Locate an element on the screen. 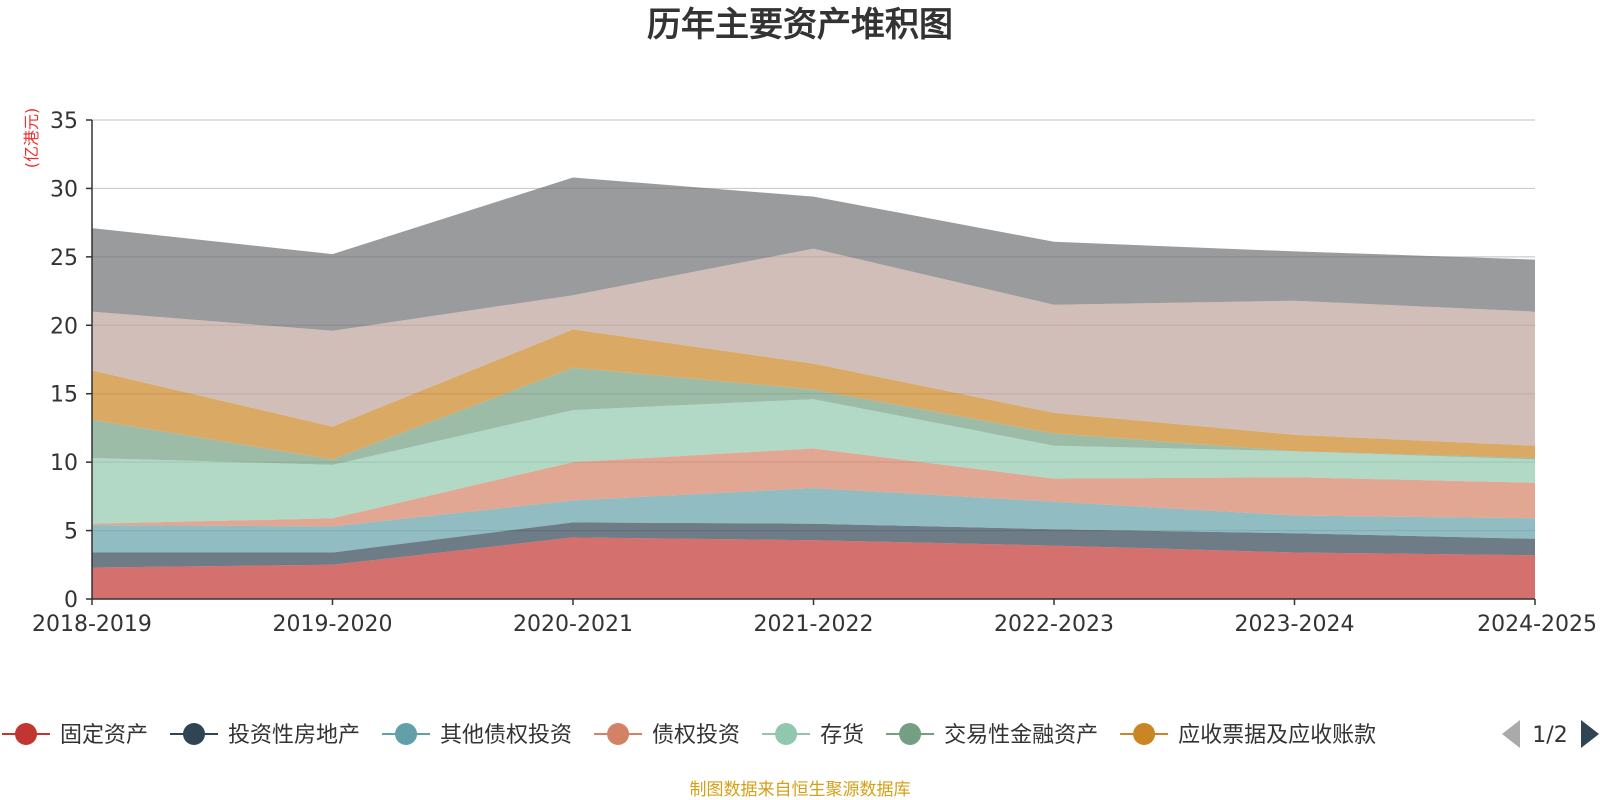 The image size is (1600, 800). y-tick-label-6: 30 is located at coordinates (64, 189).